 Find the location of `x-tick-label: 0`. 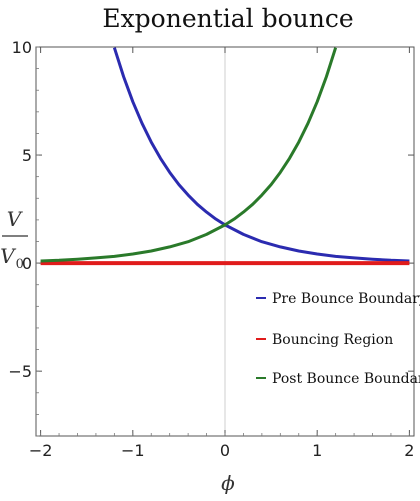

x-tick-label: 0 is located at coordinates (225, 450).